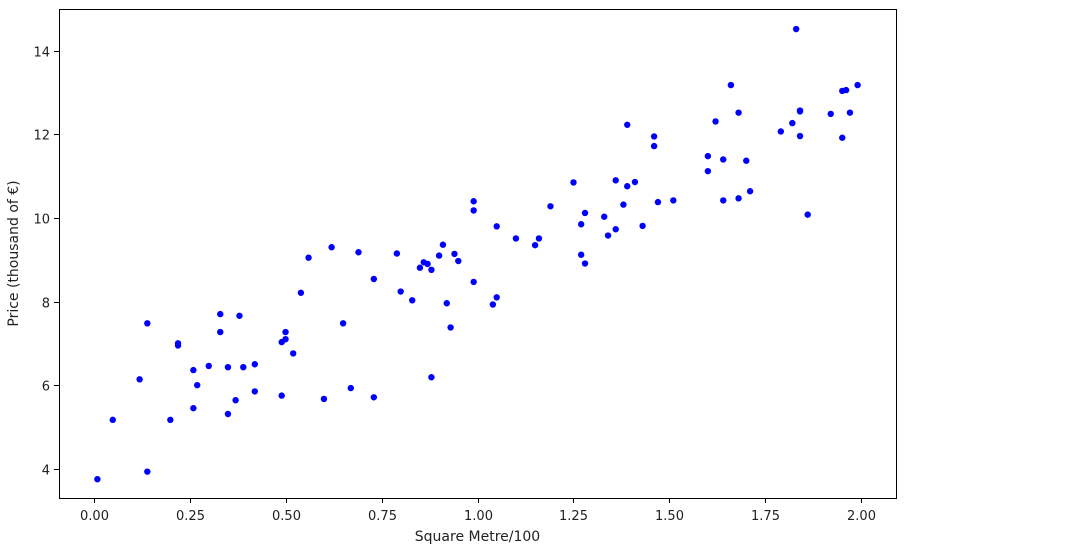 This screenshot has height=557, width=1073. What do you see at coordinates (46, 262) in the screenshot?
I see `y-axis: 4 6 8 10 12 14` at bounding box center [46, 262].